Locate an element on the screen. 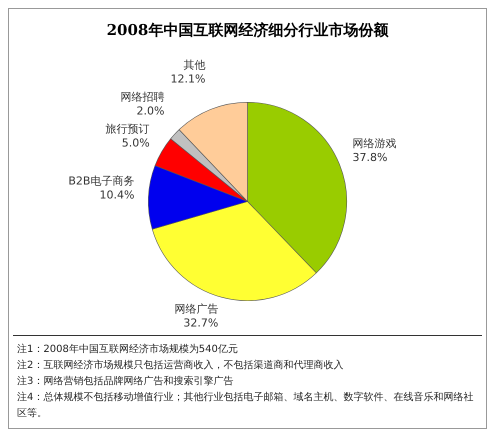 Image resolution: width=495 pixels, height=443 pixels. data-label: 37.8% is located at coordinates (370, 157).